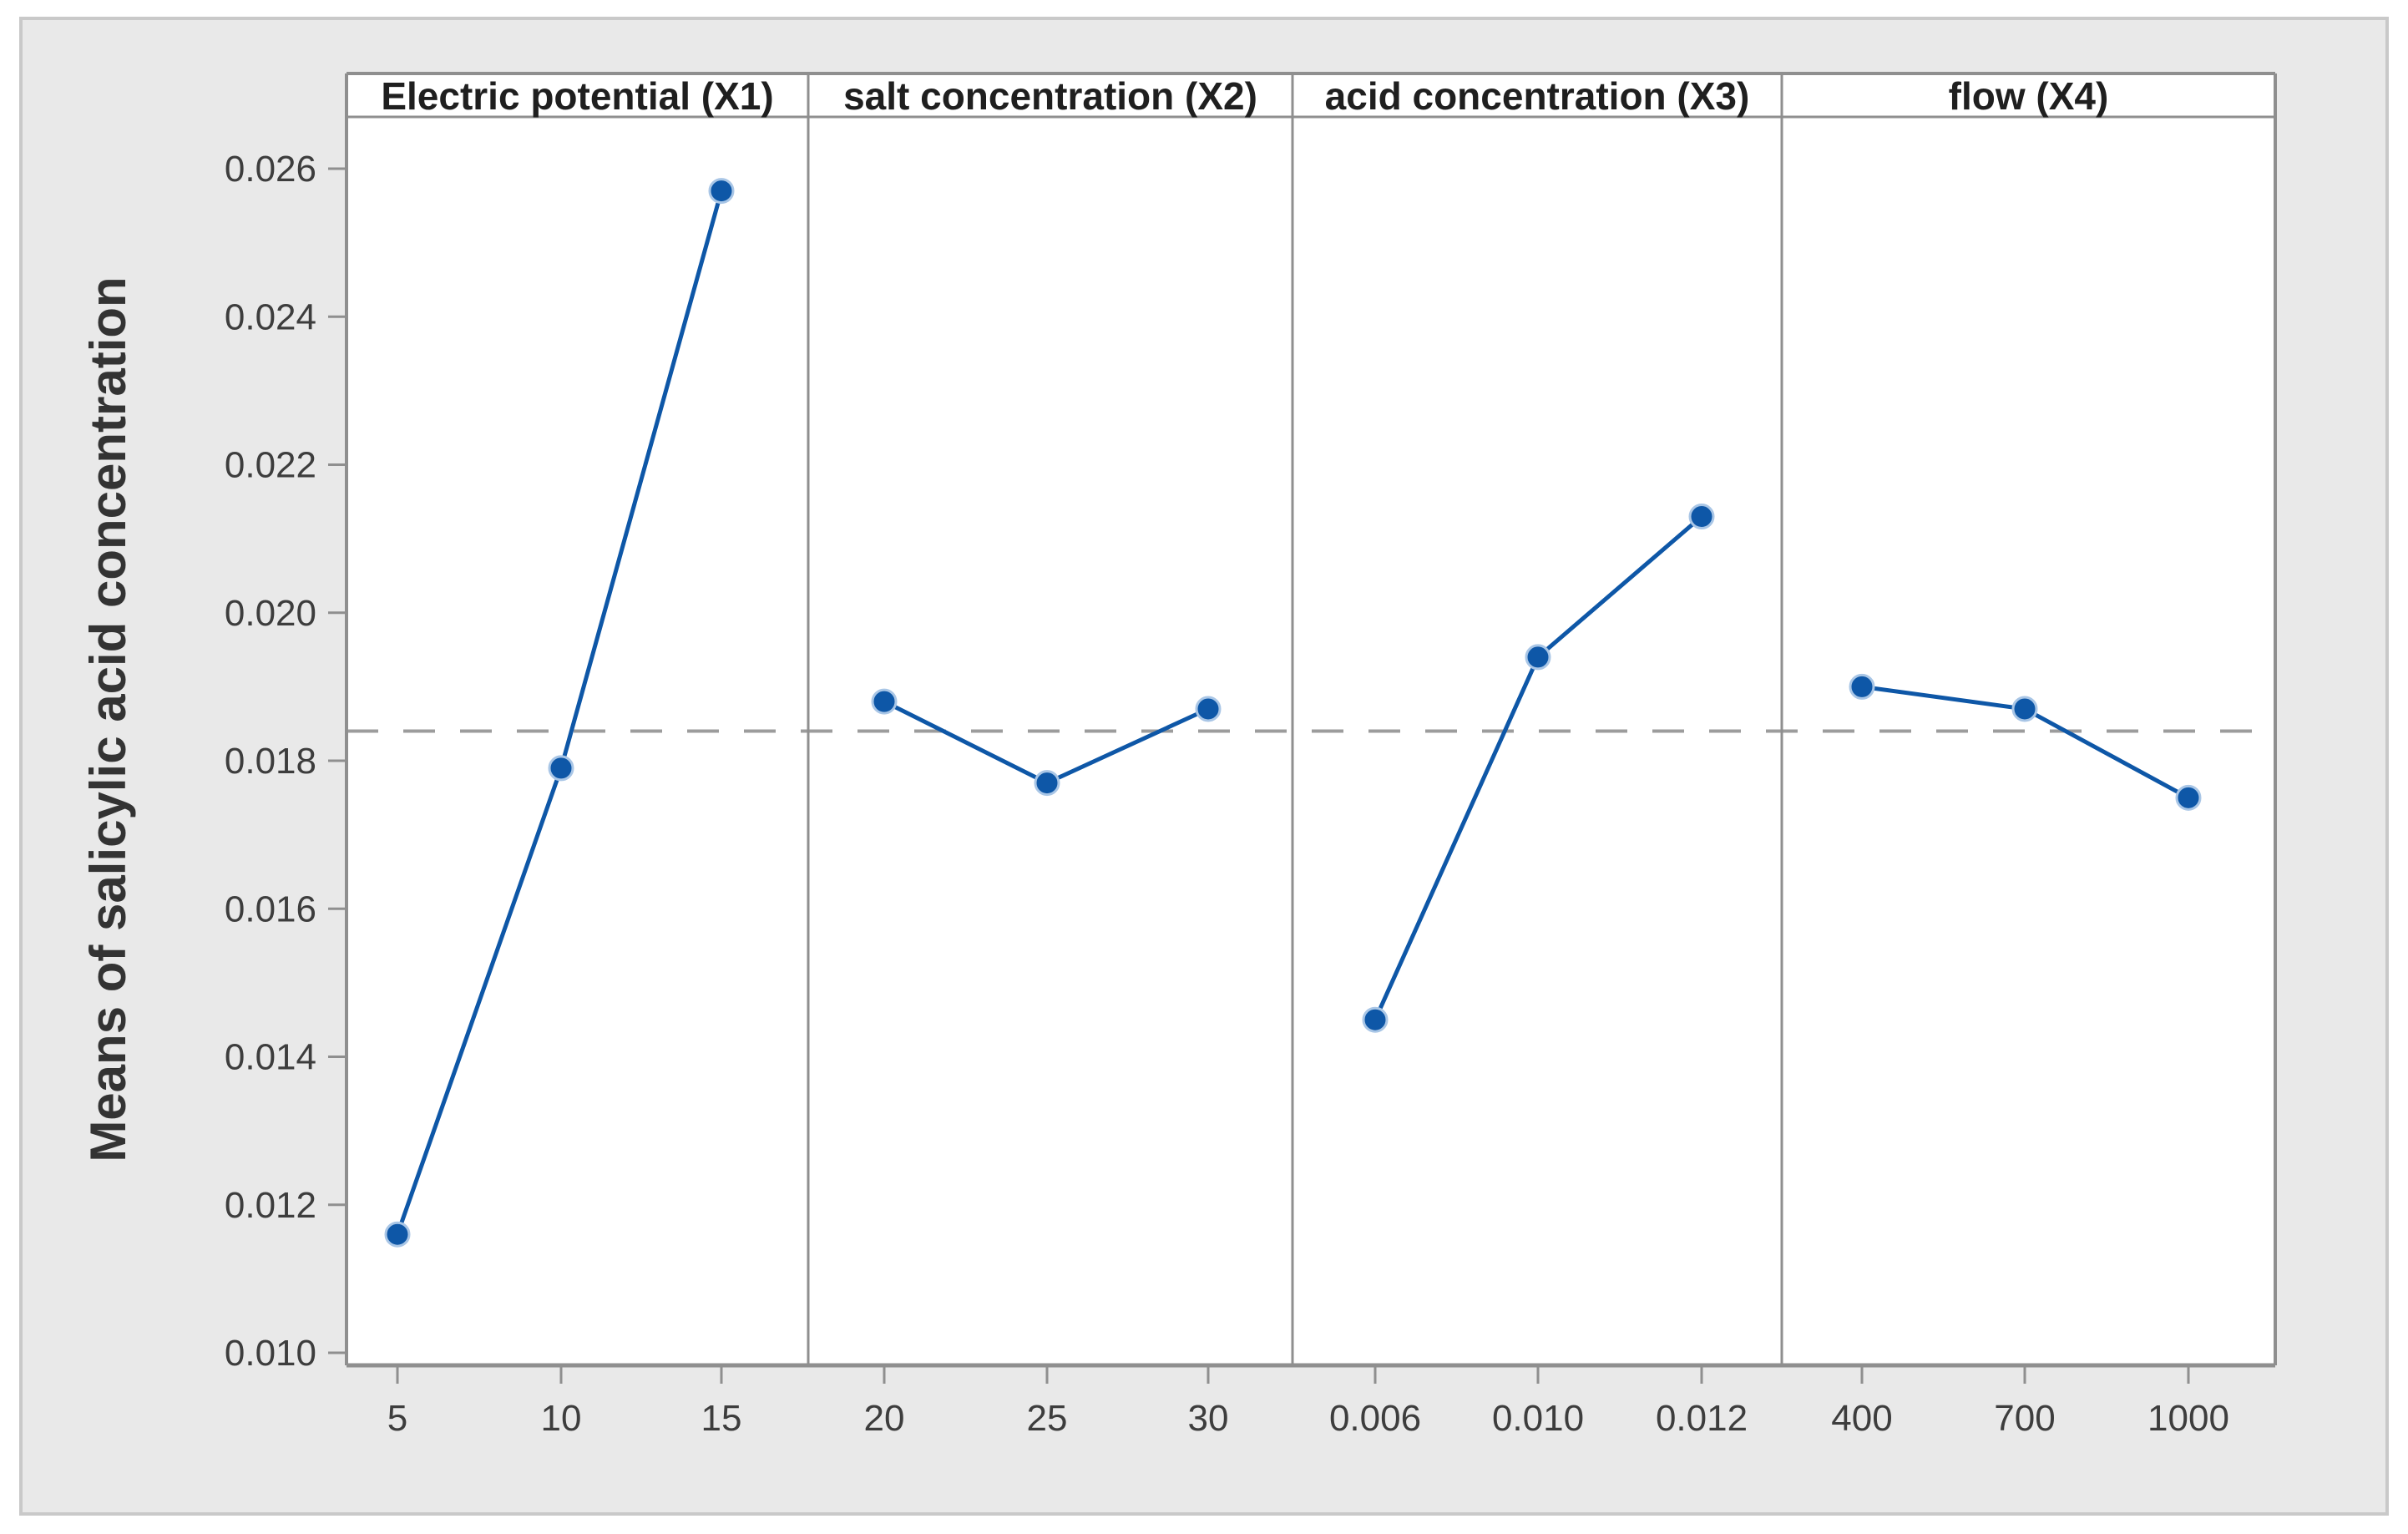 The height and width of the screenshot is (1534, 2408). Describe the element at coordinates (1702, 1418) in the screenshot. I see `x-tick-label: 0.012` at that location.